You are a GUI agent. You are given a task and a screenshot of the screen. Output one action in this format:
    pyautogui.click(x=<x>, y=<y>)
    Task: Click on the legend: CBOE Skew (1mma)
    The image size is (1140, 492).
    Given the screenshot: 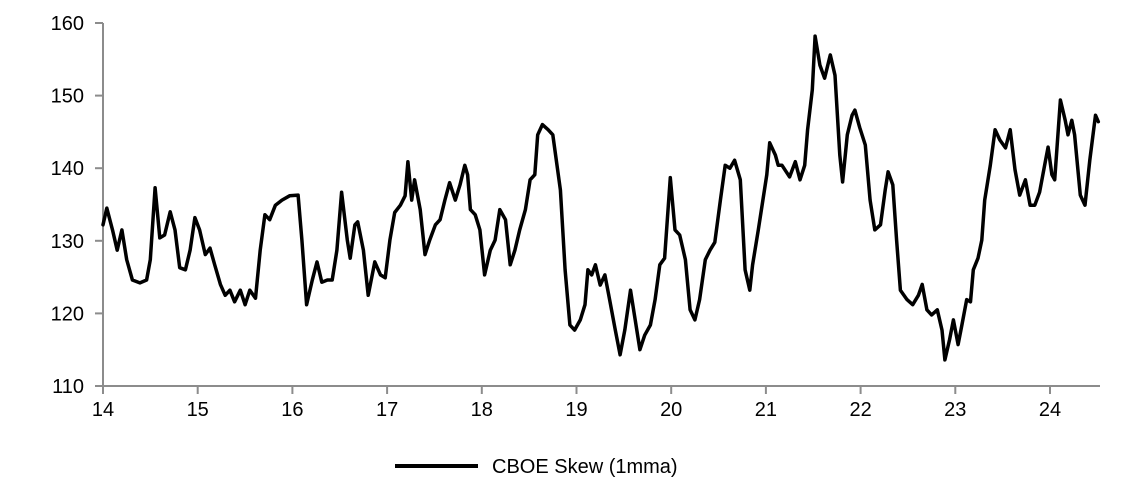 What is the action you would take?
    pyautogui.click(x=536, y=467)
    